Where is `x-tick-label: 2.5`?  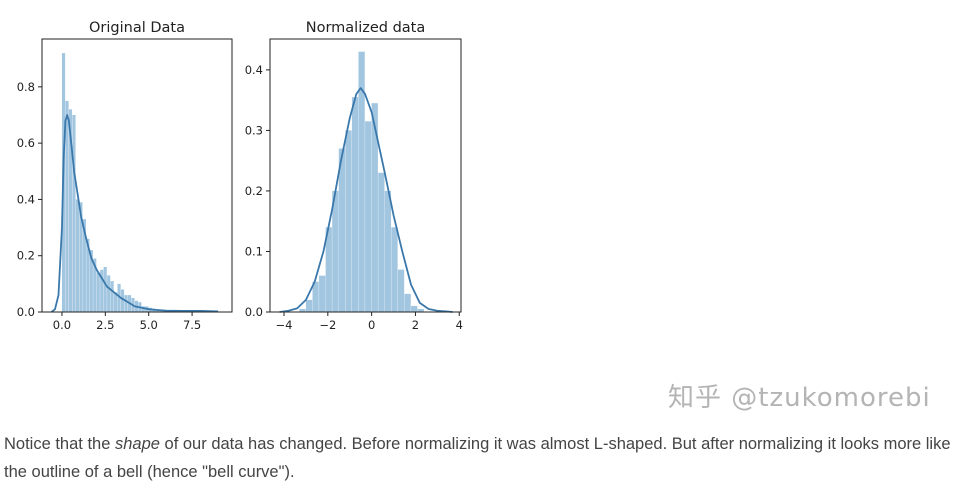
x-tick-label: 2.5 is located at coordinates (105, 325).